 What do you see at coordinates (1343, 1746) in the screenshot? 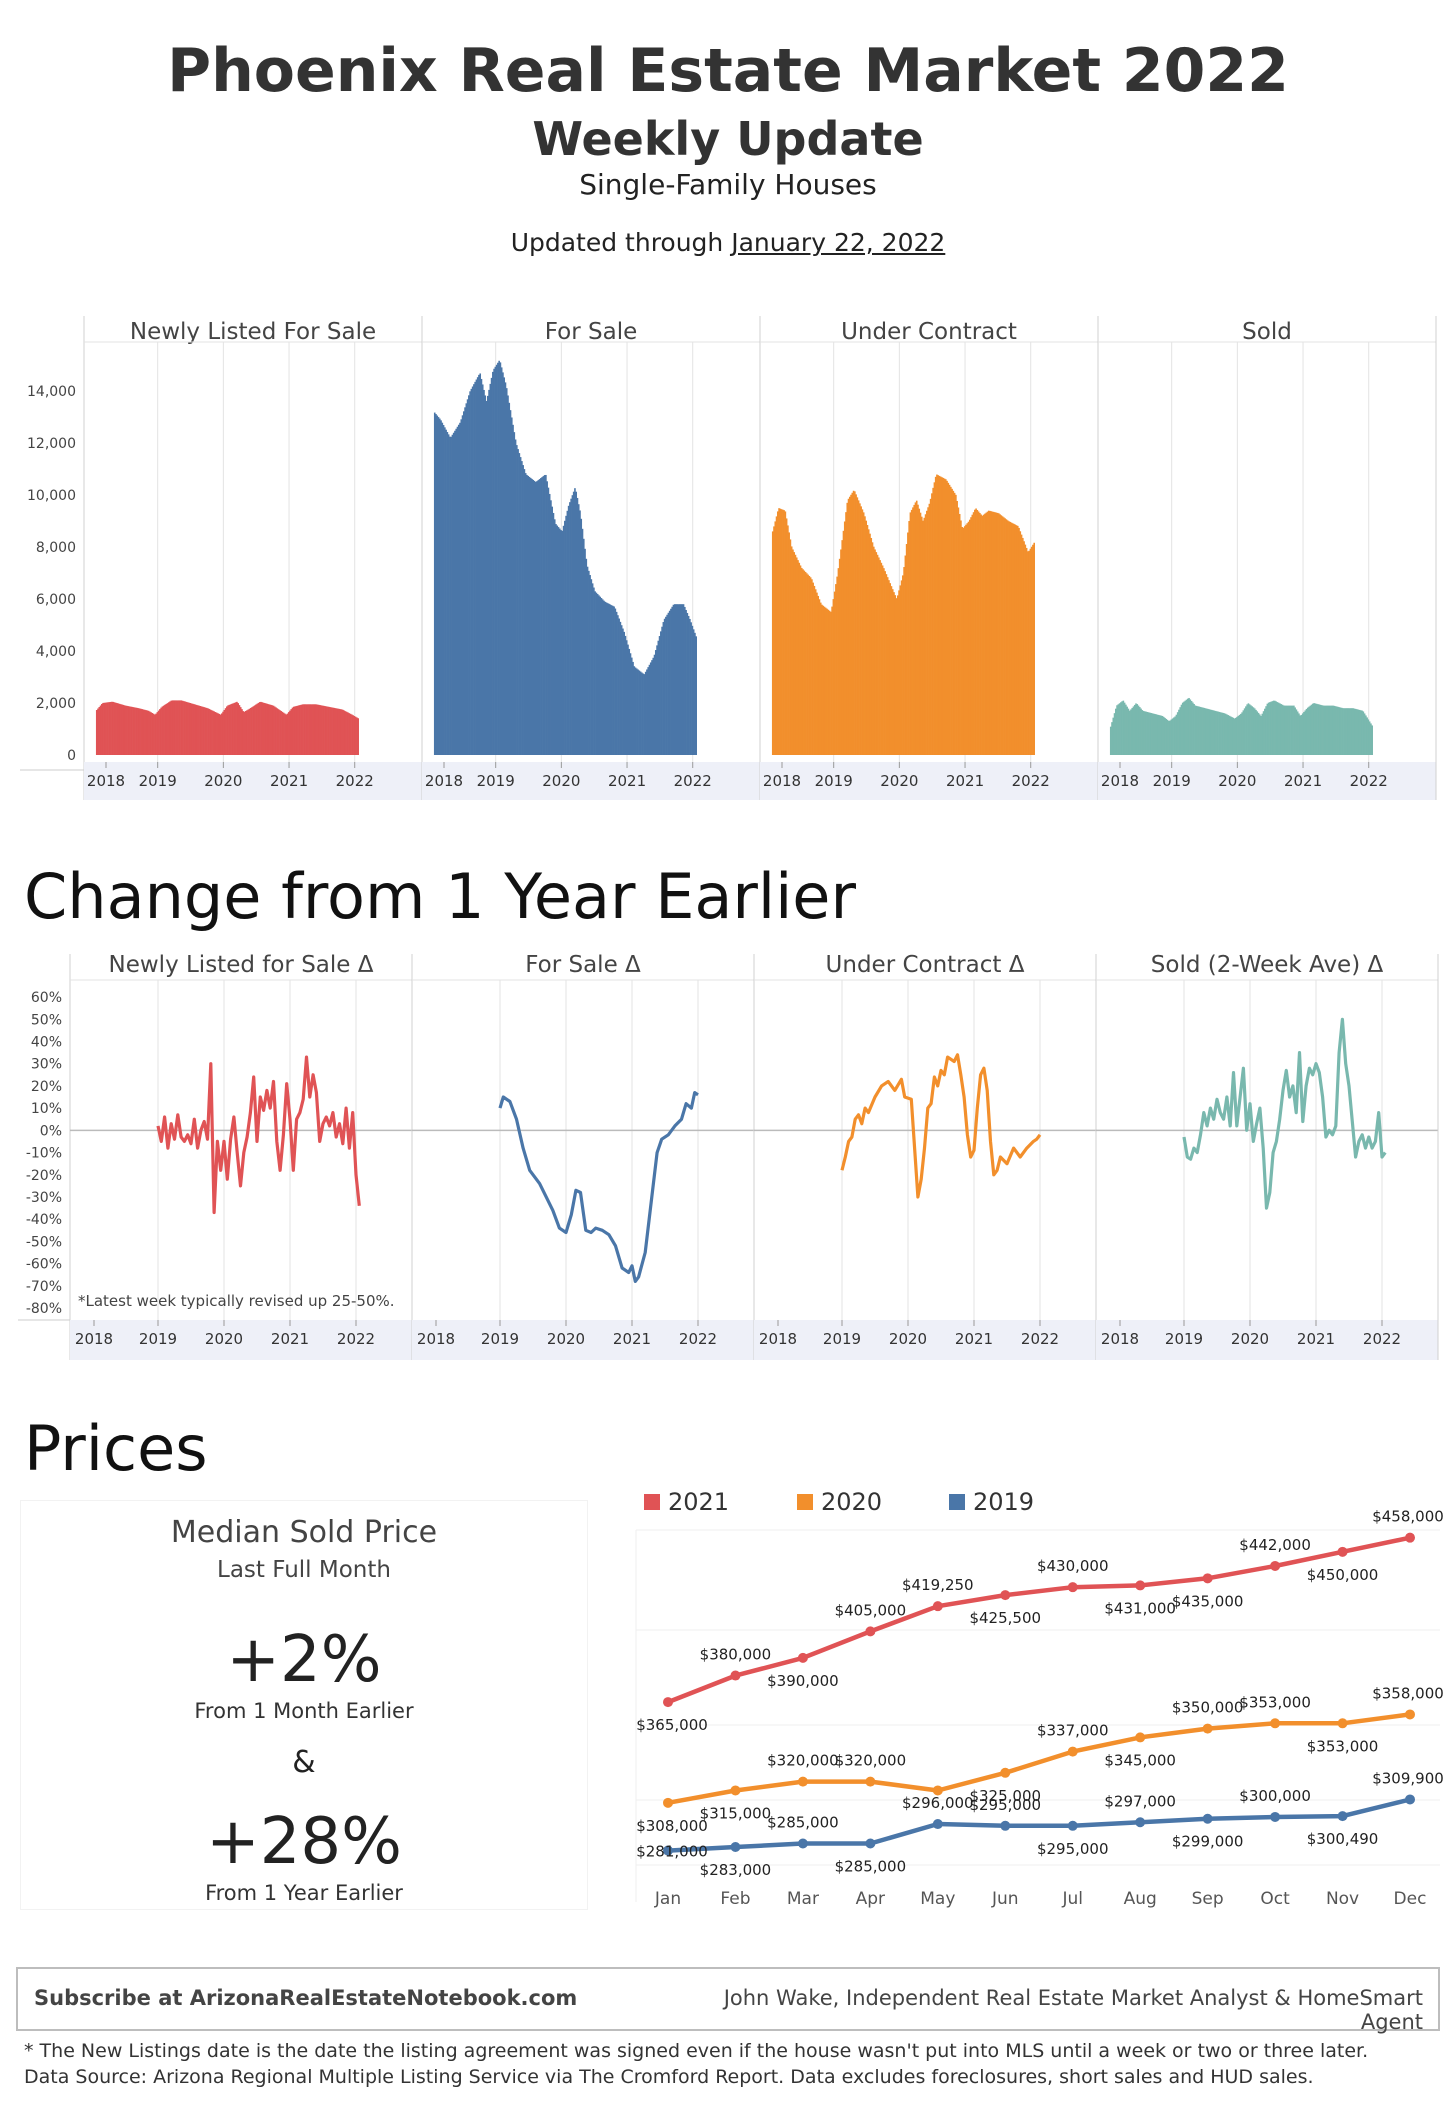
I see `price-data-label: $353,000` at bounding box center [1343, 1746].